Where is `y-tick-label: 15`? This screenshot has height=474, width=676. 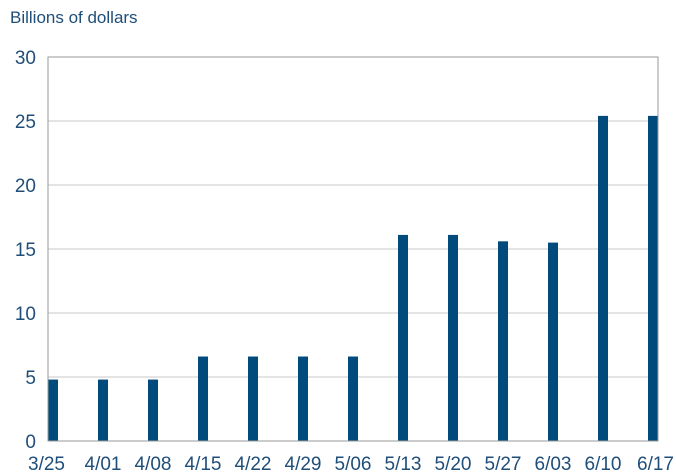
y-tick-label: 15 is located at coordinates (25, 250).